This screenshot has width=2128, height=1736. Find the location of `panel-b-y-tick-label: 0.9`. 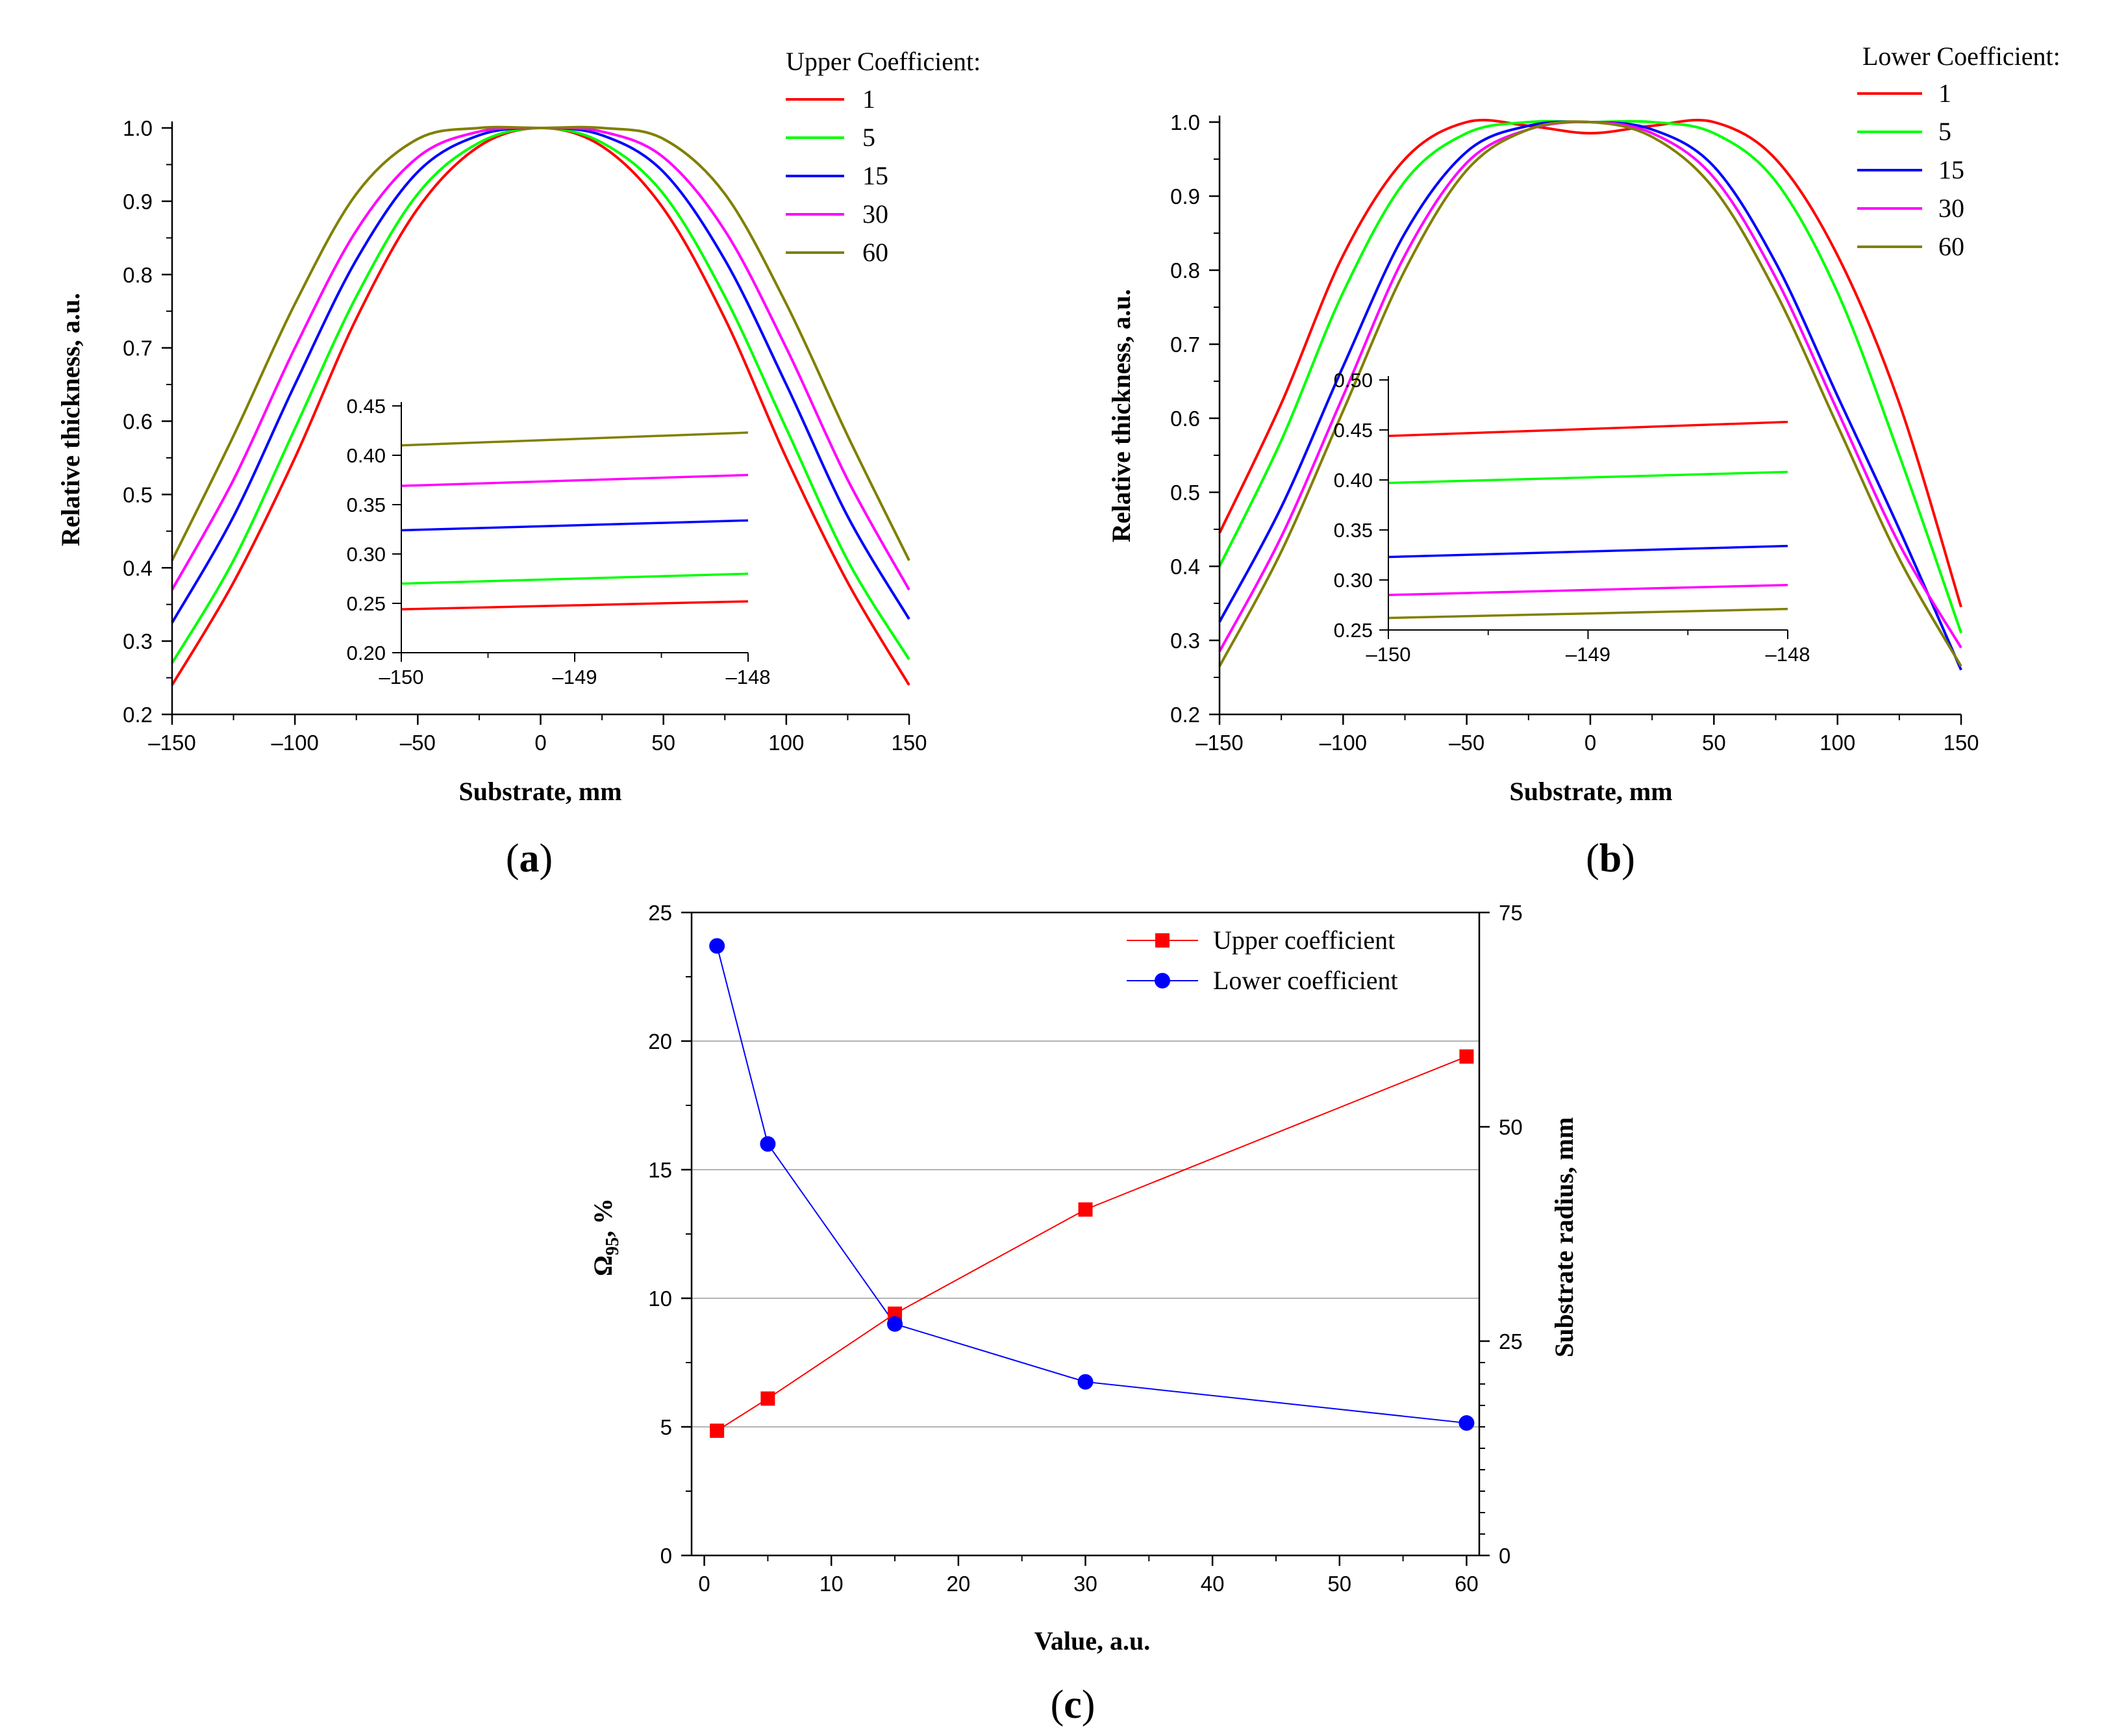

panel-b-y-tick-label: 0.9 is located at coordinates (1185, 196).